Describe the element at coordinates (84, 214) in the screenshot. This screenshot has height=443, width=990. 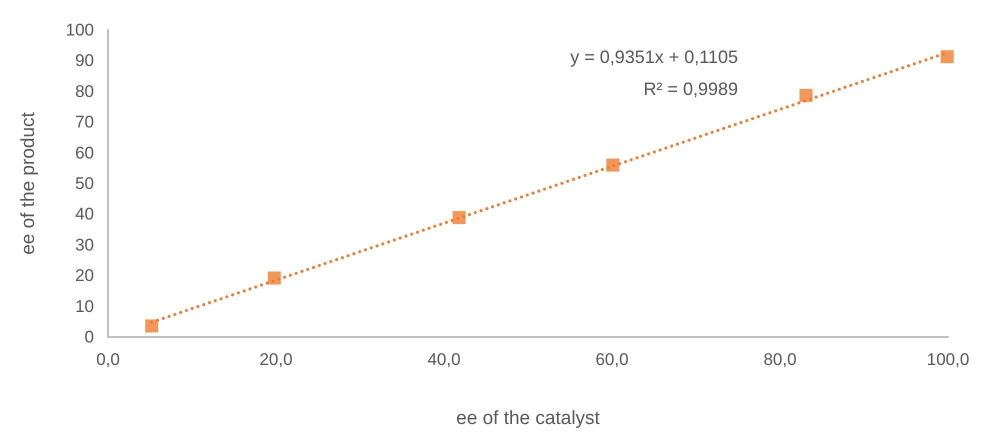
I see `y-tick-label: 40` at that location.